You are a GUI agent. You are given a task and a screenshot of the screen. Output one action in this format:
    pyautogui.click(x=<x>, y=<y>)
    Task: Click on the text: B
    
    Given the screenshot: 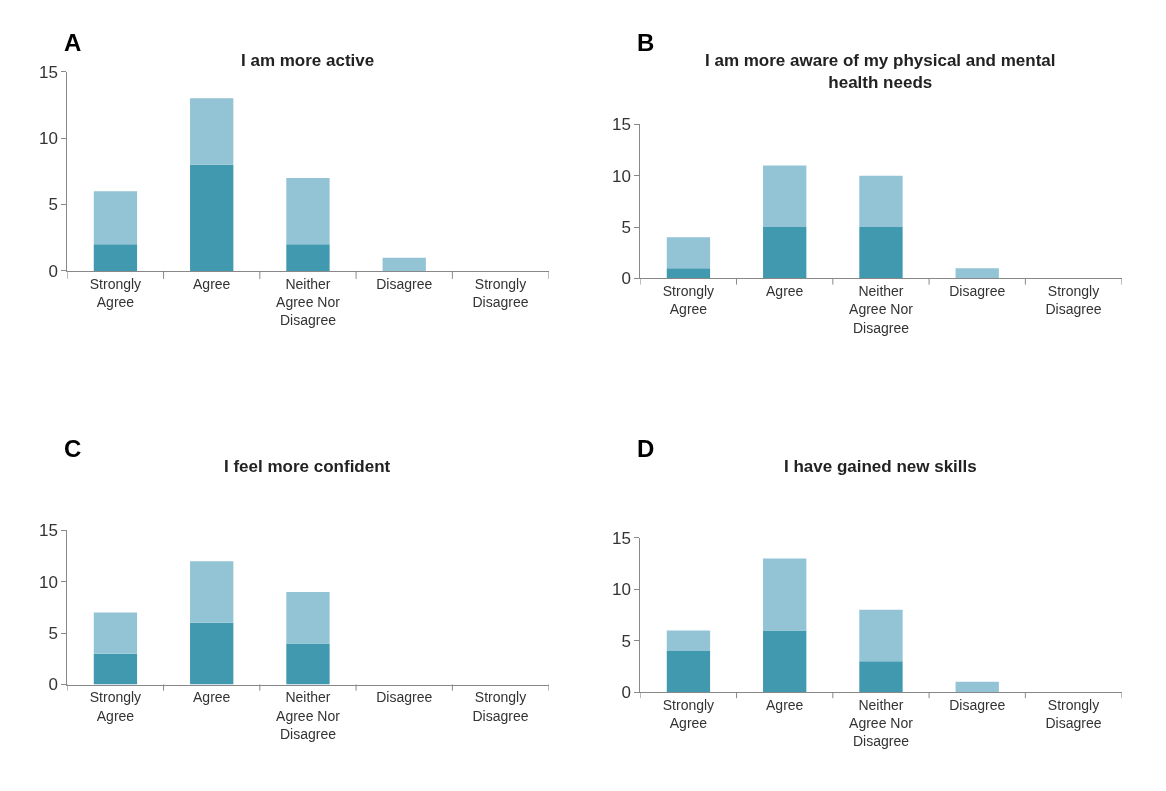 What is the action you would take?
    pyautogui.click(x=646, y=42)
    